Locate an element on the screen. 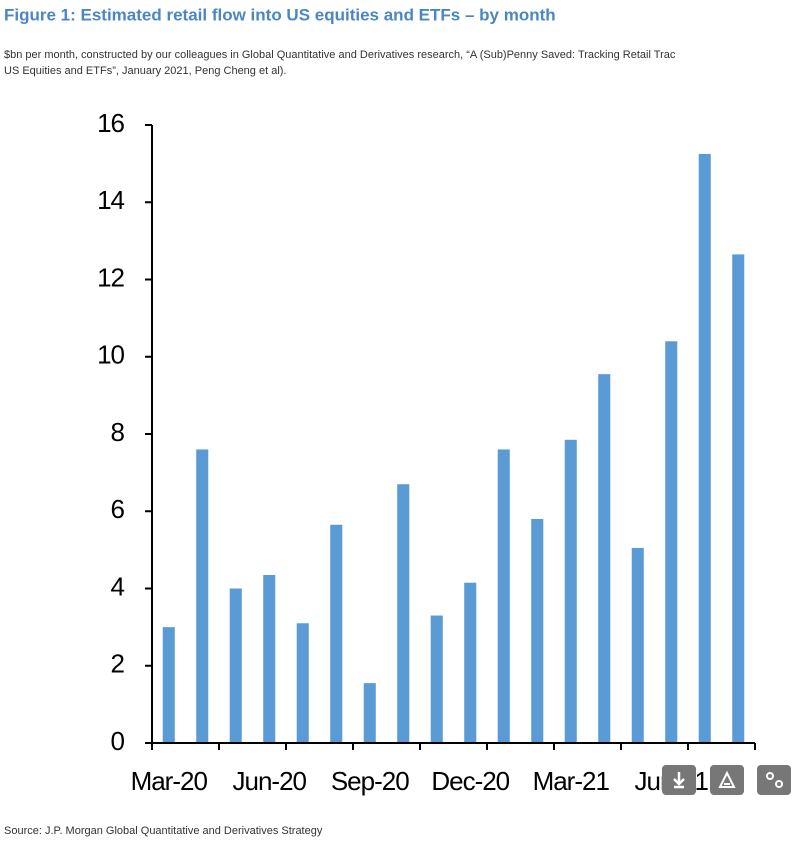  y-tick-label: 6 is located at coordinates (118, 509).